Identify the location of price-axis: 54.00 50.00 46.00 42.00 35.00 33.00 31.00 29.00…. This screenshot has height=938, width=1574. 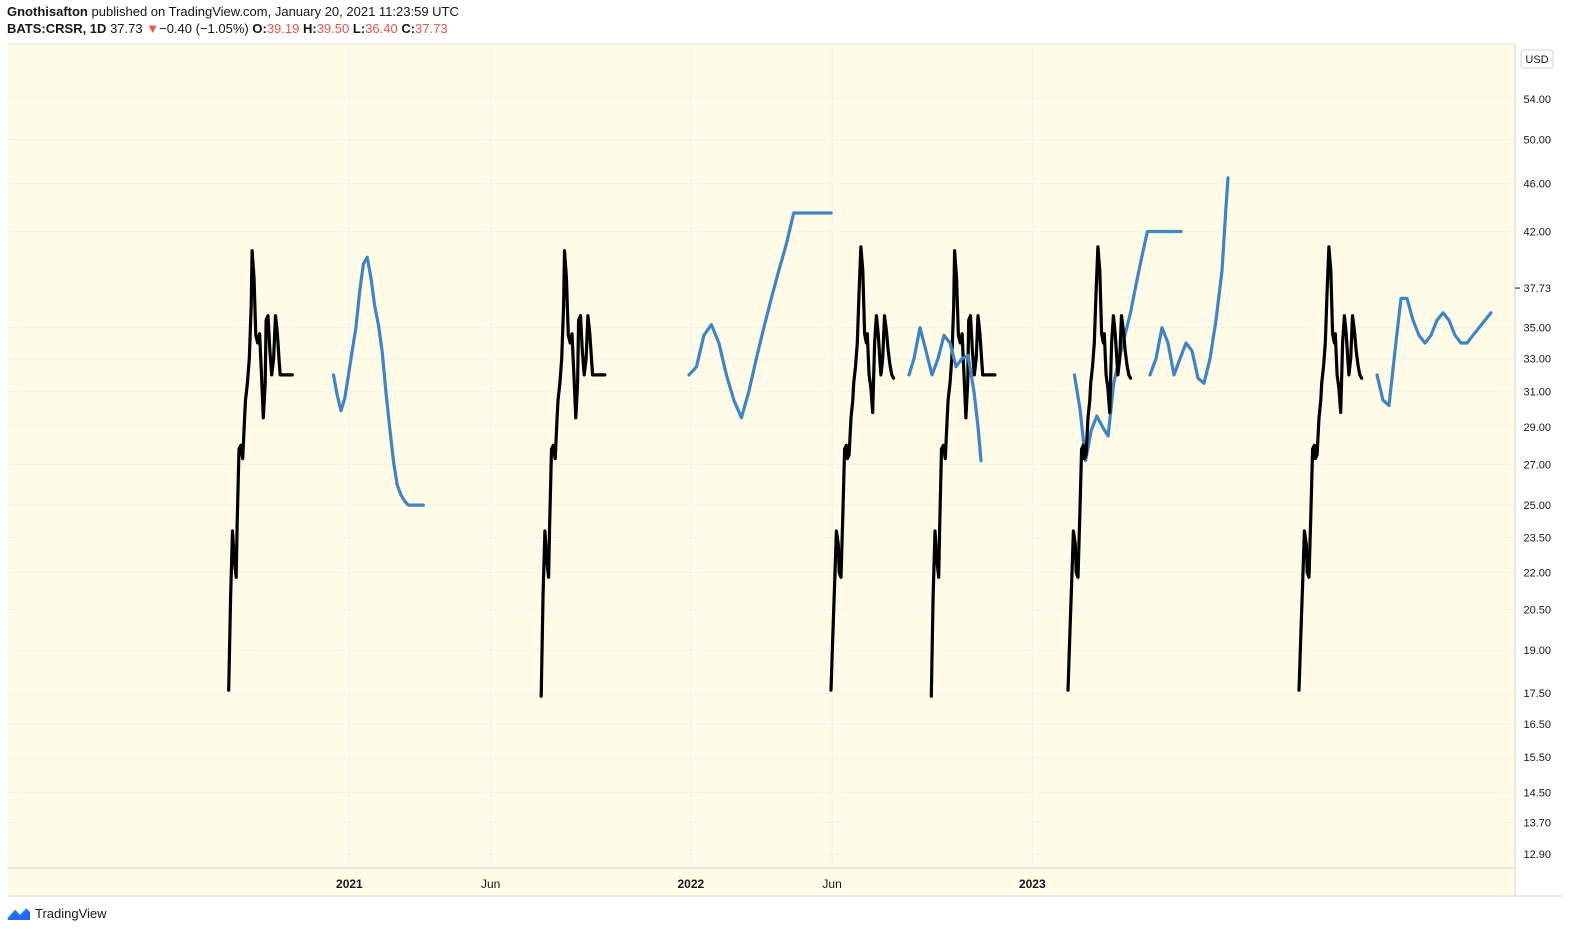
(1533, 477).